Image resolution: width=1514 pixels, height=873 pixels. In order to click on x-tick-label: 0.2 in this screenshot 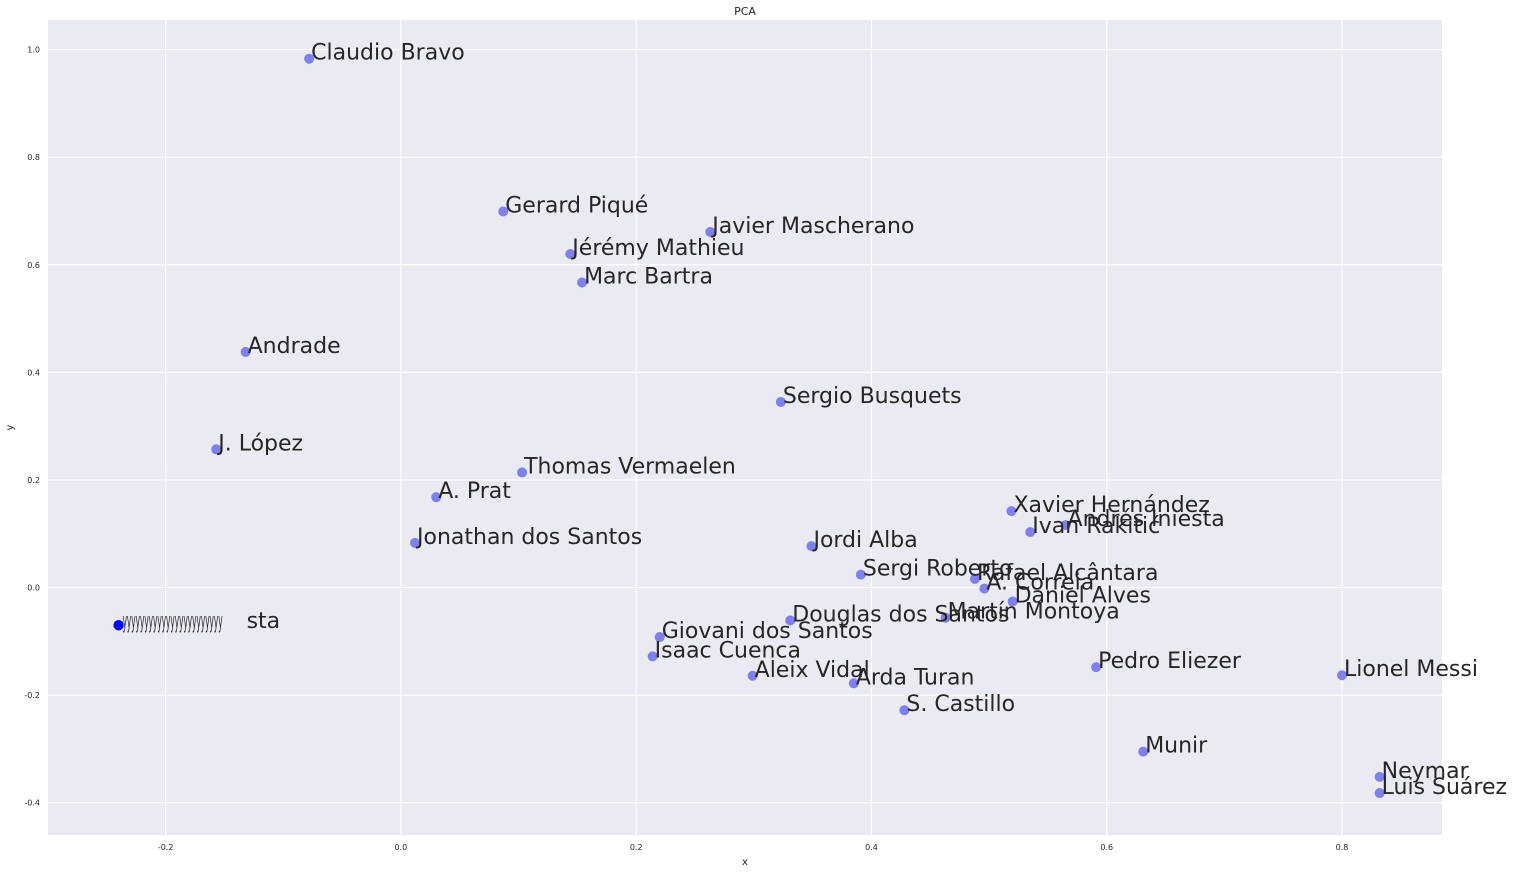, I will do `click(636, 847)`.